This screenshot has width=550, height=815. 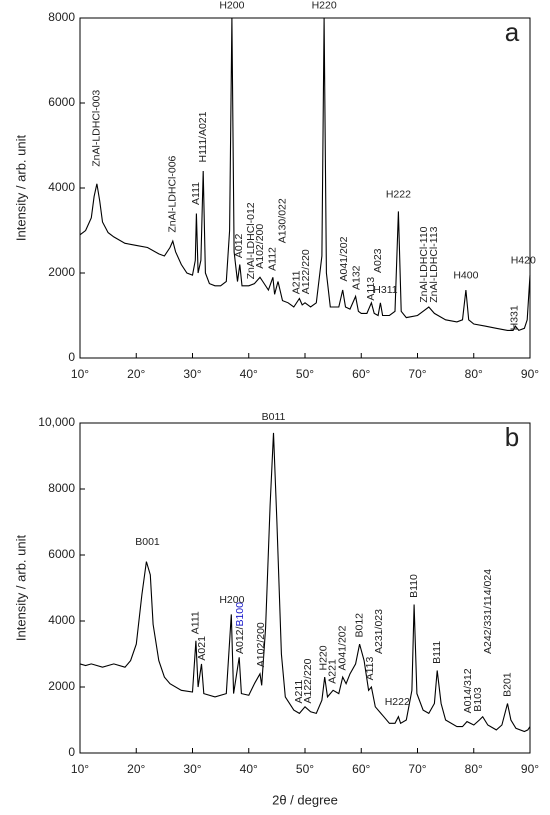 I want to click on peak-label: A221, so click(x=332, y=671).